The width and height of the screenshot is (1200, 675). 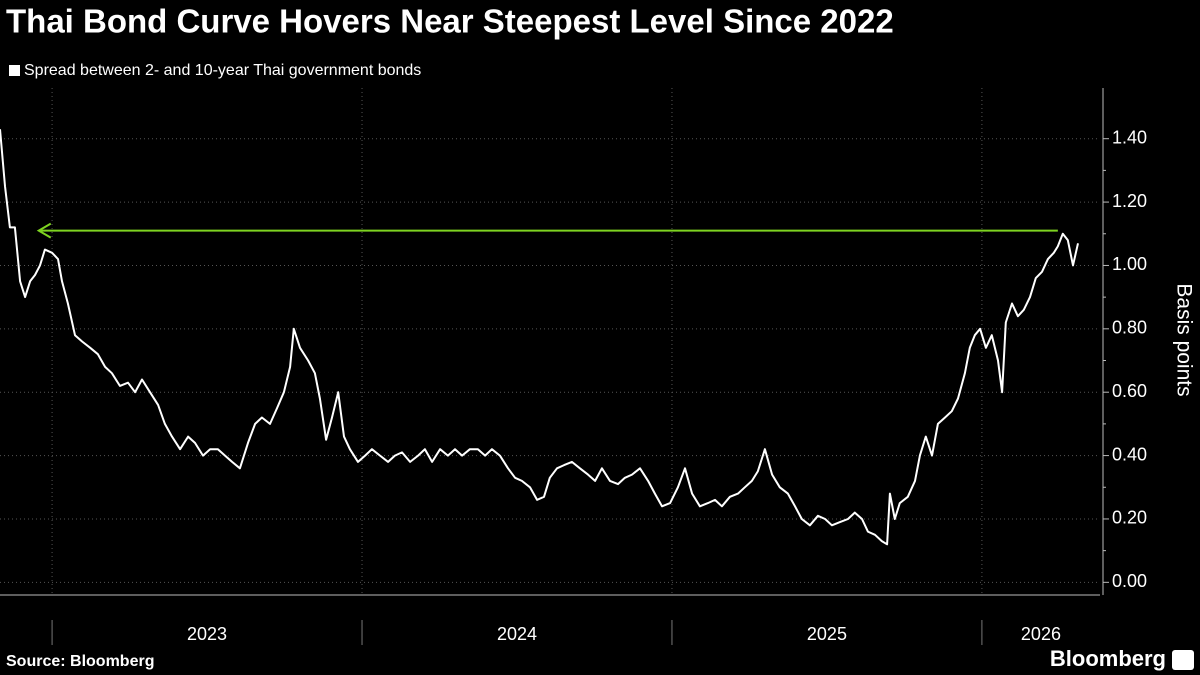 What do you see at coordinates (1129, 328) in the screenshot?
I see `y-tick-label: 0.80` at bounding box center [1129, 328].